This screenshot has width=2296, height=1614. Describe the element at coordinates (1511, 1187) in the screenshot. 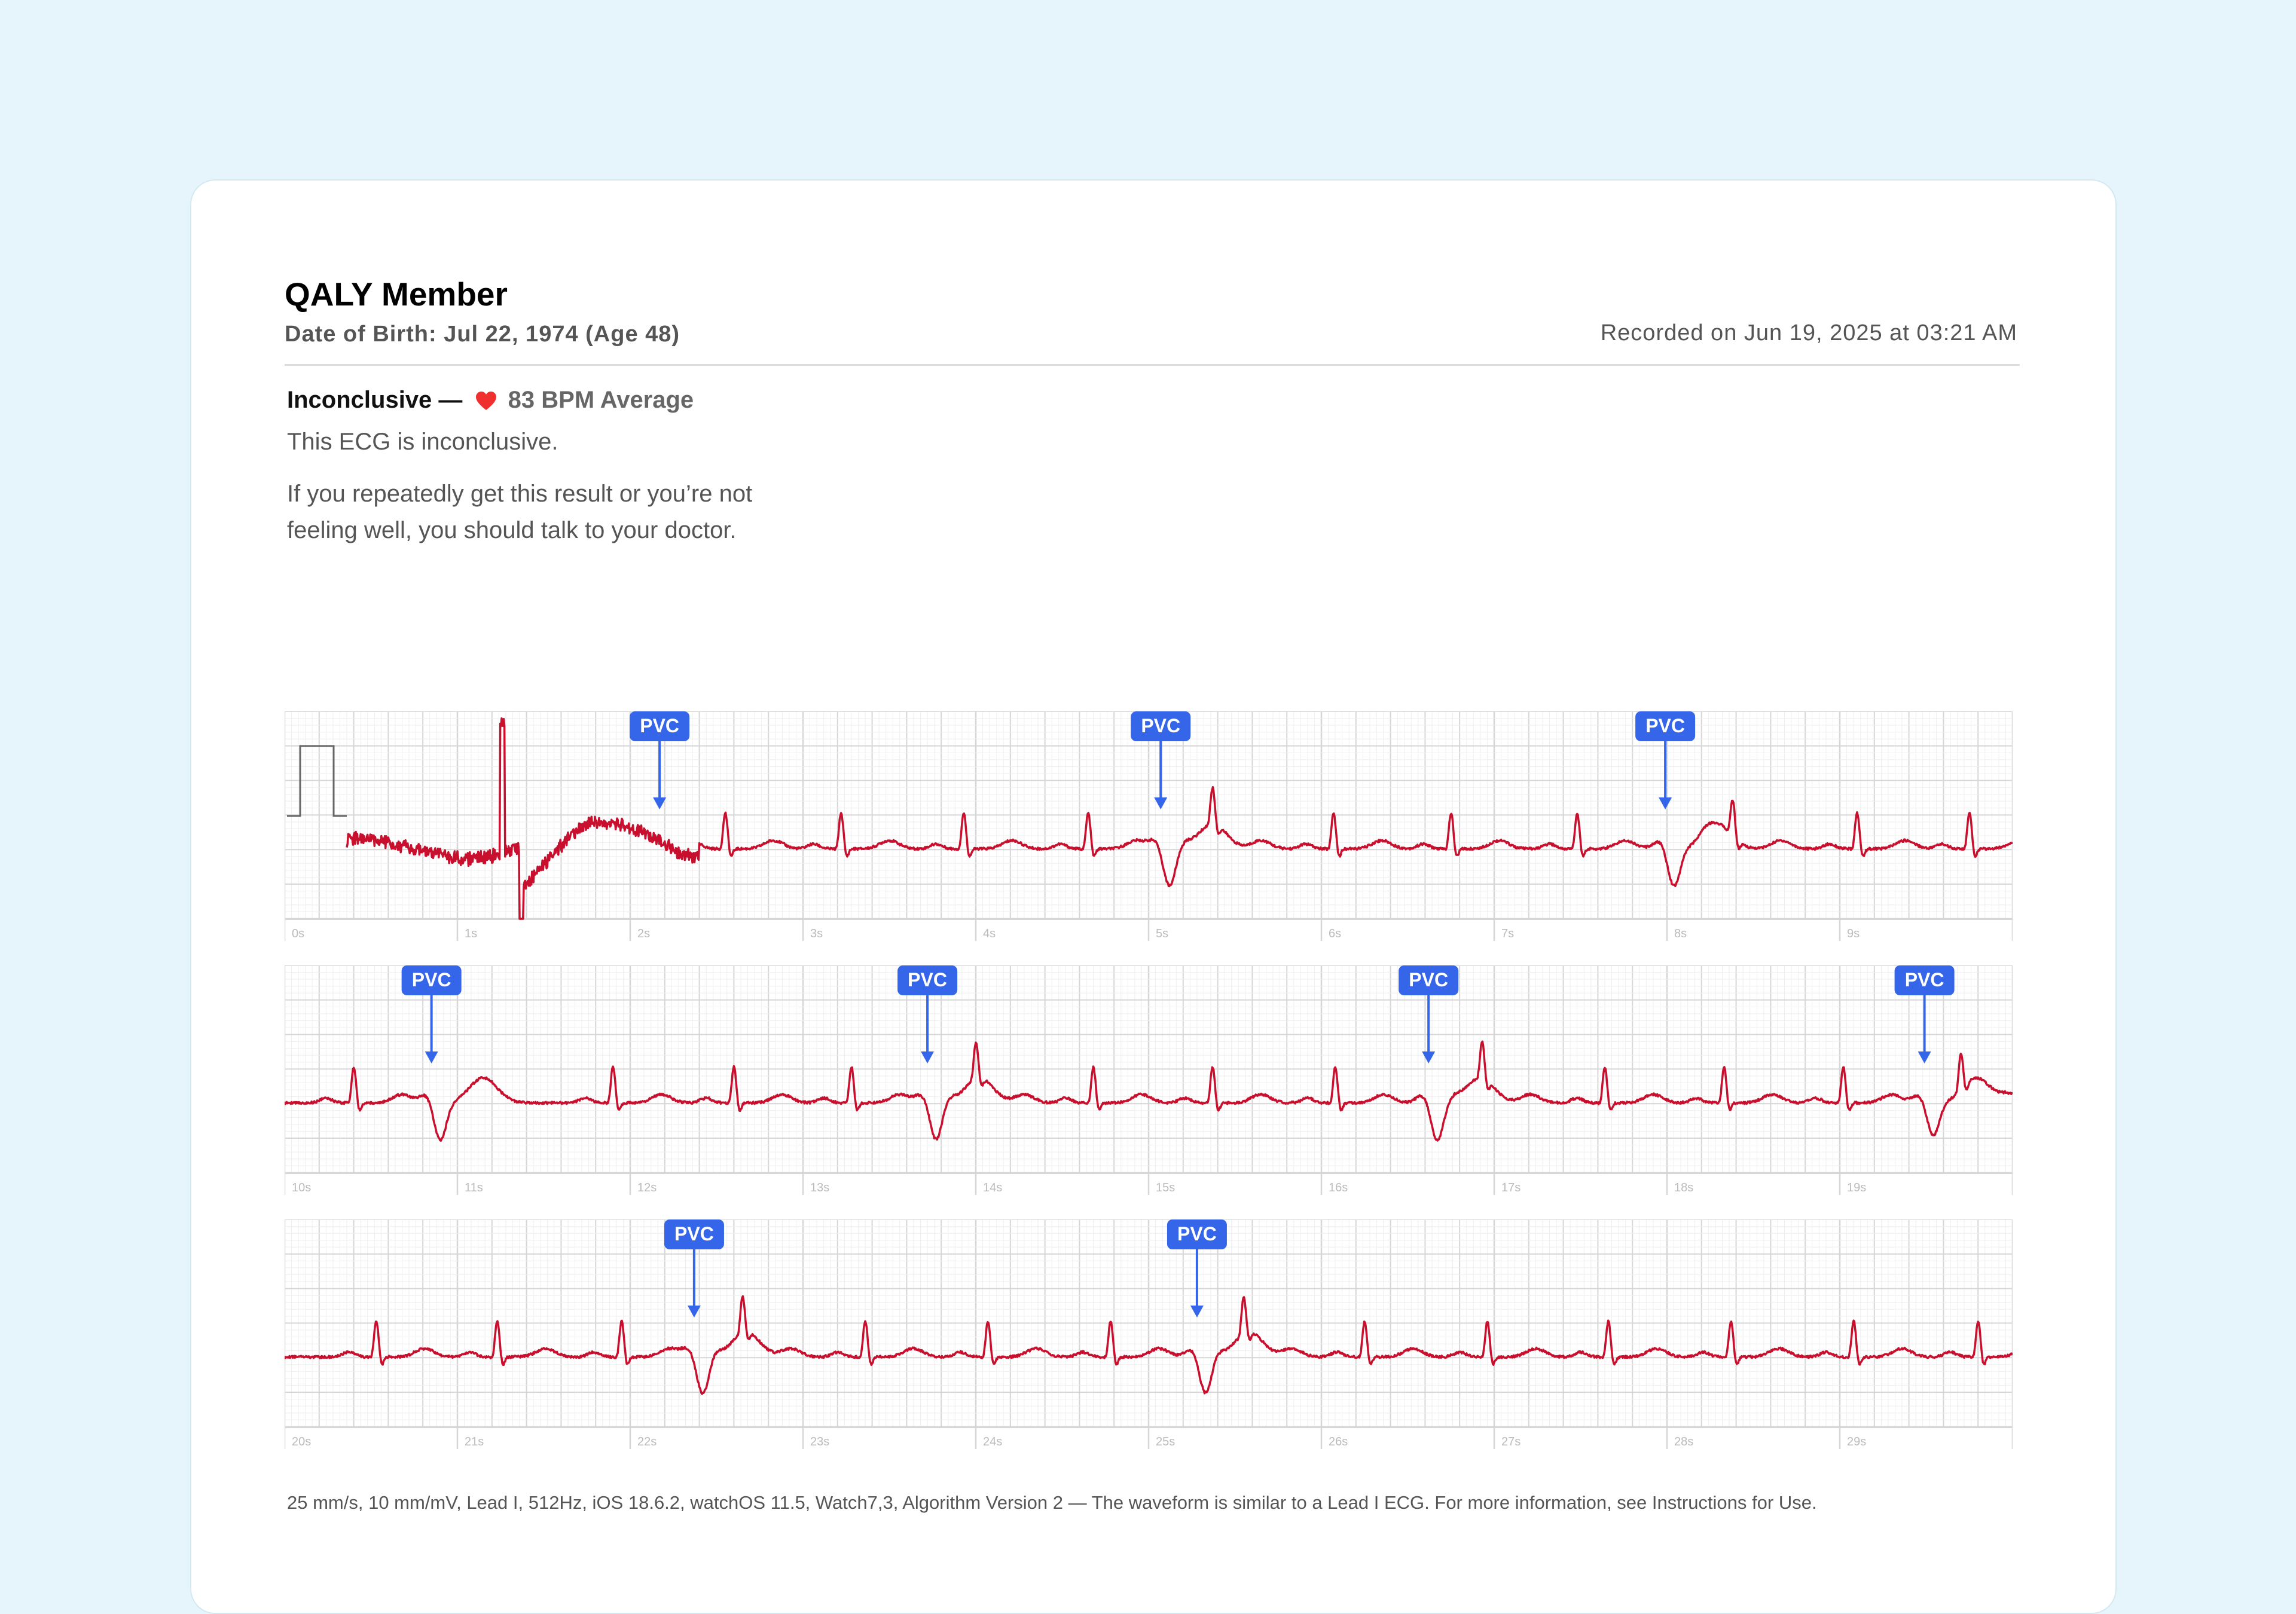

I see `time-tick-label: 17s` at that location.